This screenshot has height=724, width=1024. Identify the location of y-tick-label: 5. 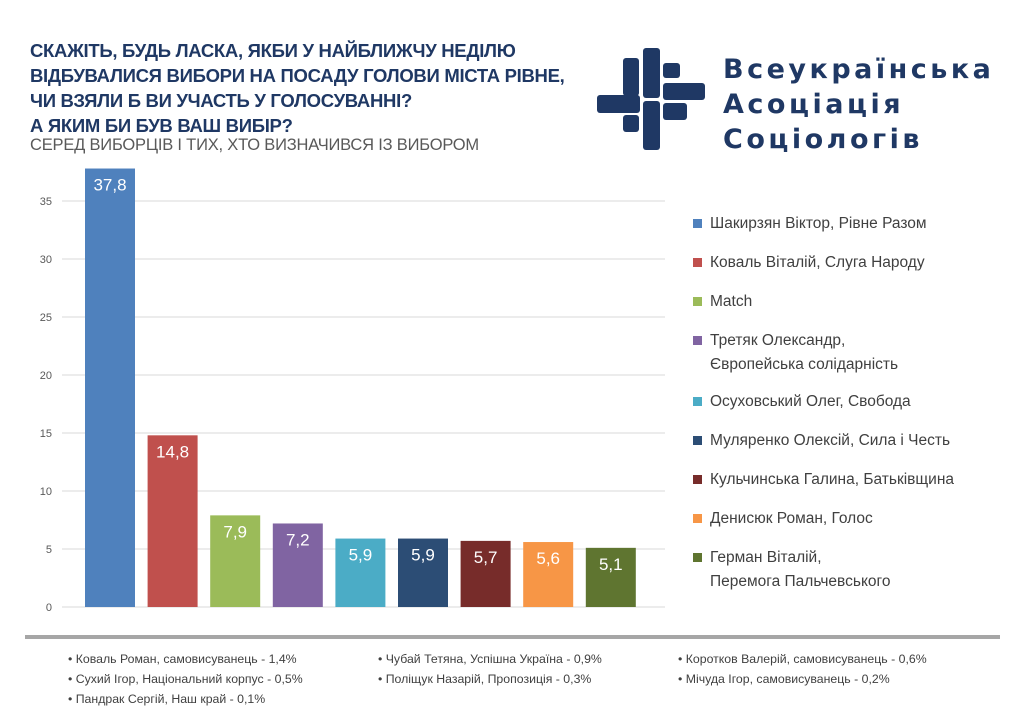
(49, 550).